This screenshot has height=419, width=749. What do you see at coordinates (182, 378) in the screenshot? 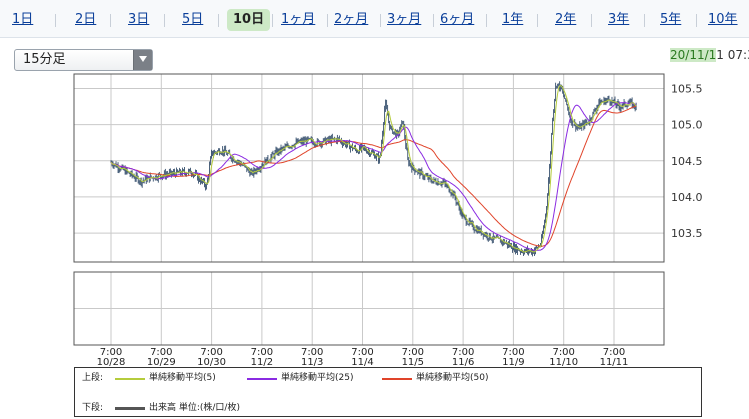
I see `legend-ma5-label: 単純移動平均(5)` at bounding box center [182, 378].